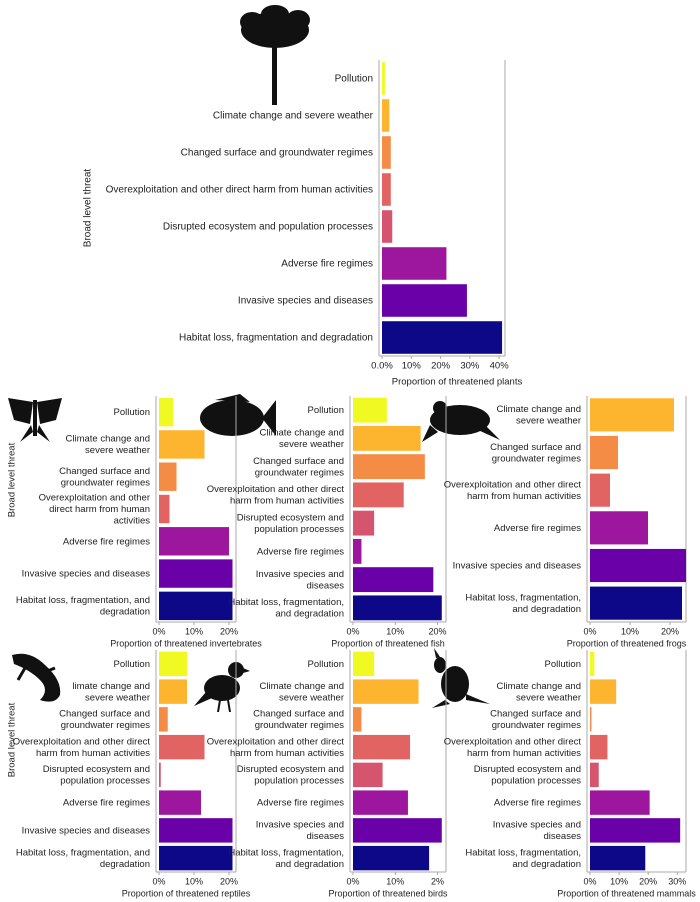  I want to click on x-tick-label: 0.0%, so click(382, 366).